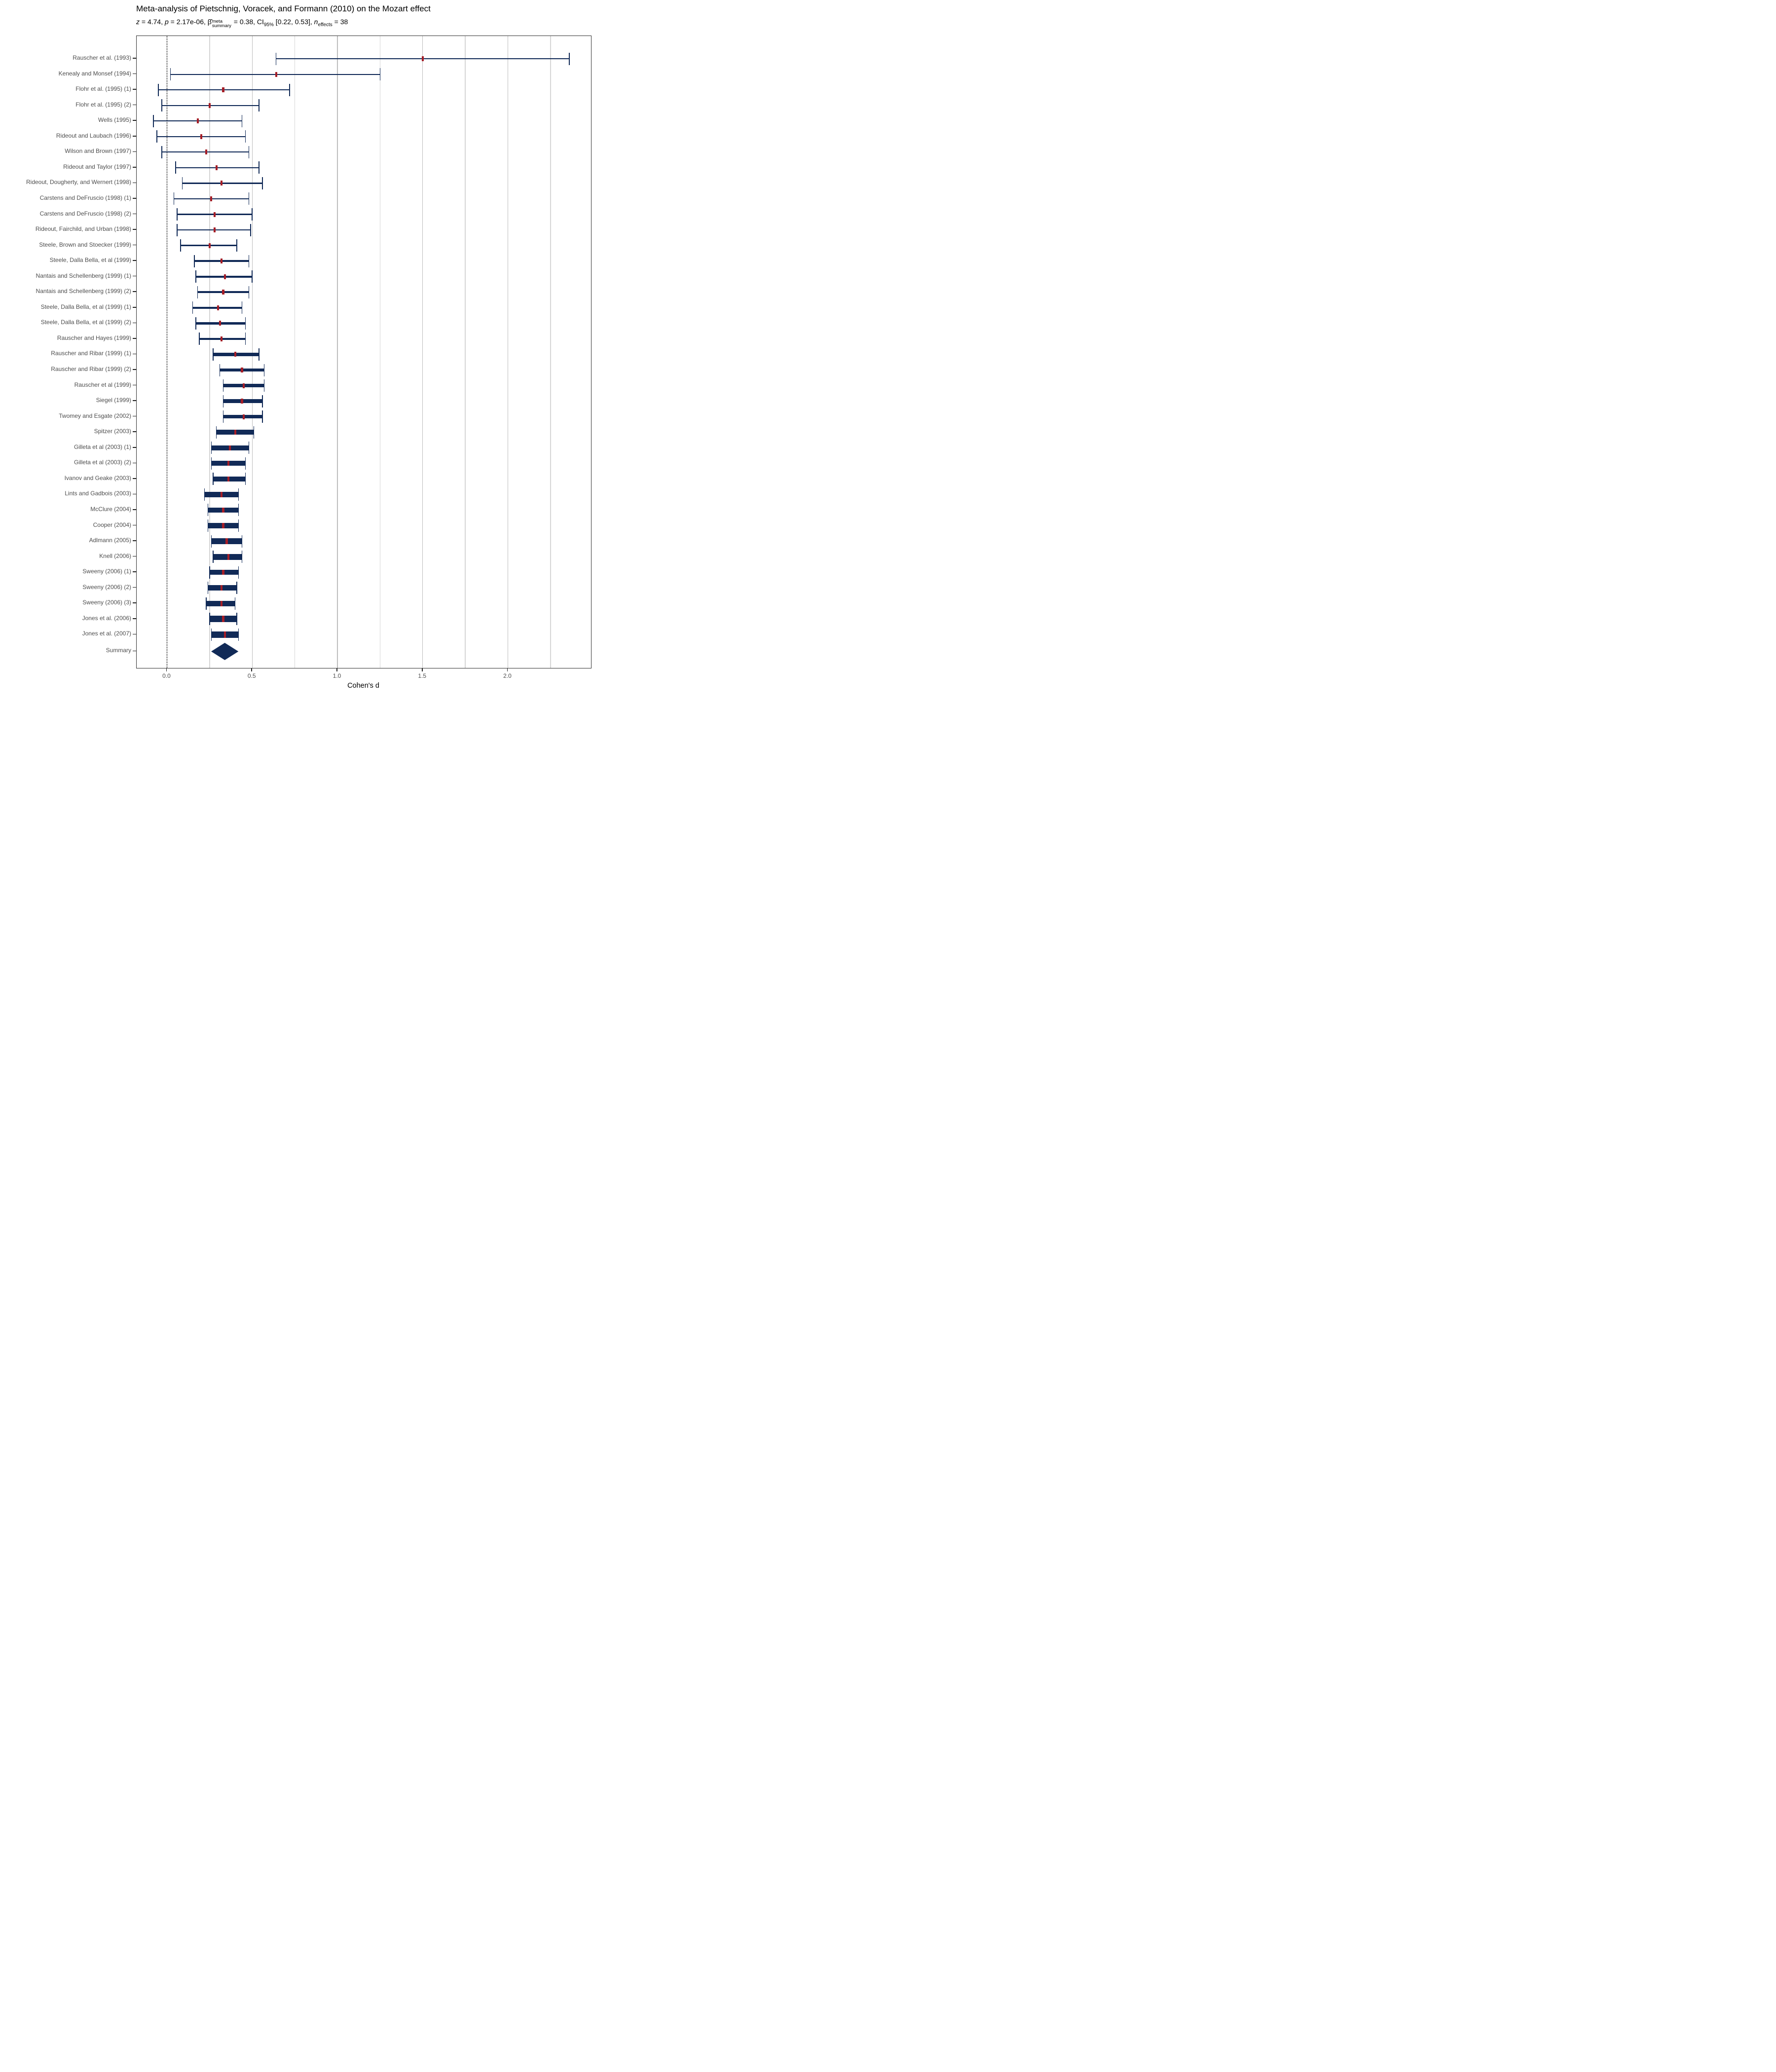 The width and height of the screenshot is (1776, 2072). Describe the element at coordinates (106, 618) in the screenshot. I see `study-label: Jones et al. (2006)` at that location.